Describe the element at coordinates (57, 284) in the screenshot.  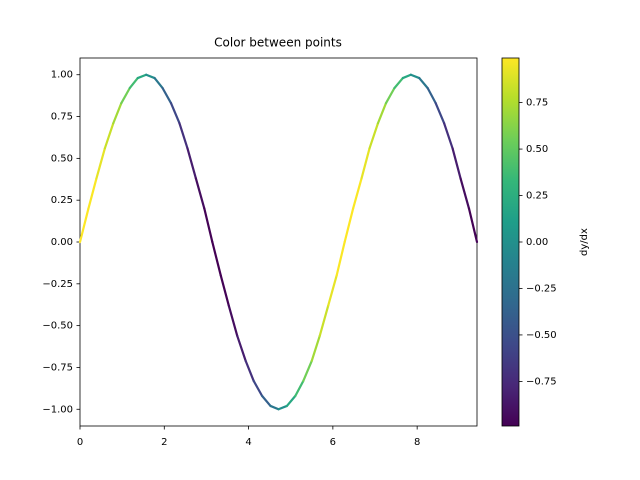
I see `y-tick-label: −0.25` at that location.